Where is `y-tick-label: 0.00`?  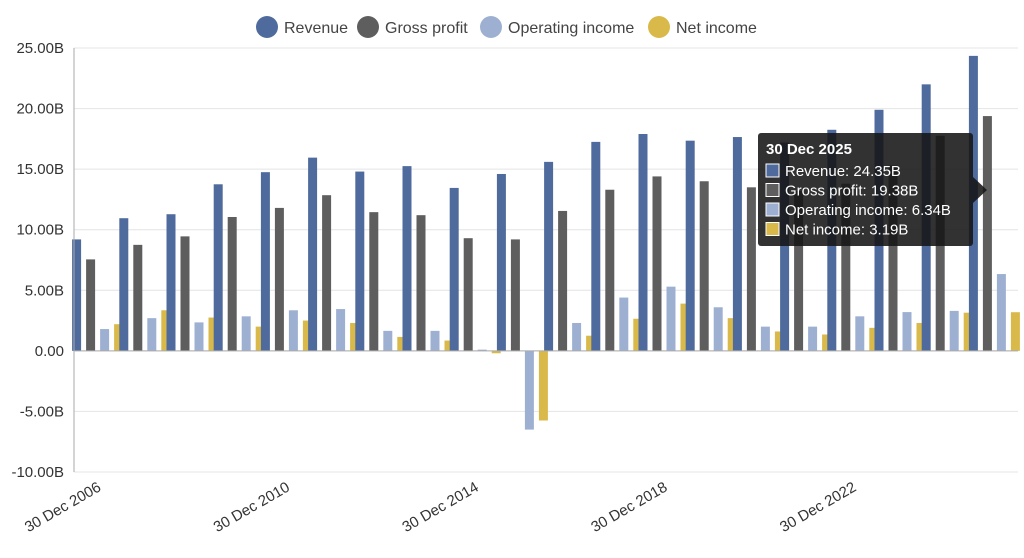 y-tick-label: 0.00 is located at coordinates (49, 351).